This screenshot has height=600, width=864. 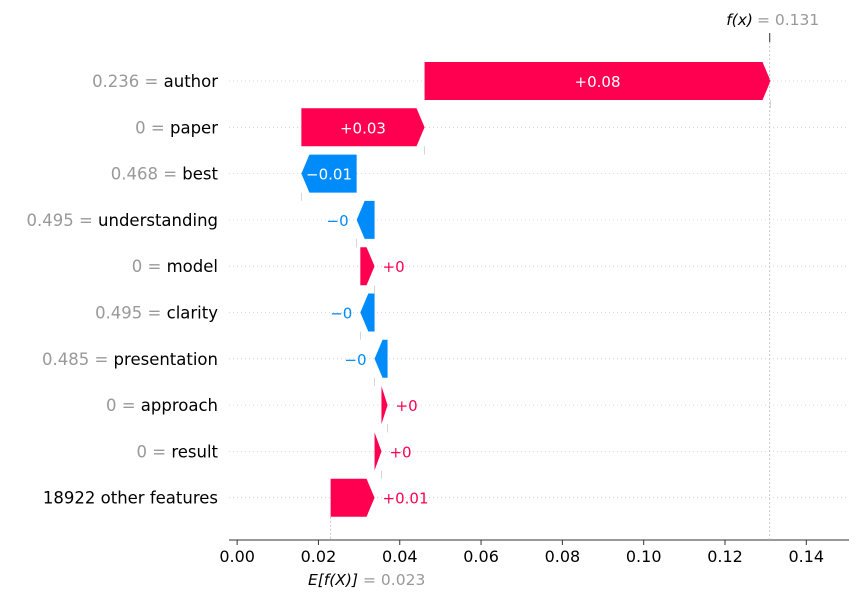 I want to click on feature-name: understanding, so click(x=158, y=220).